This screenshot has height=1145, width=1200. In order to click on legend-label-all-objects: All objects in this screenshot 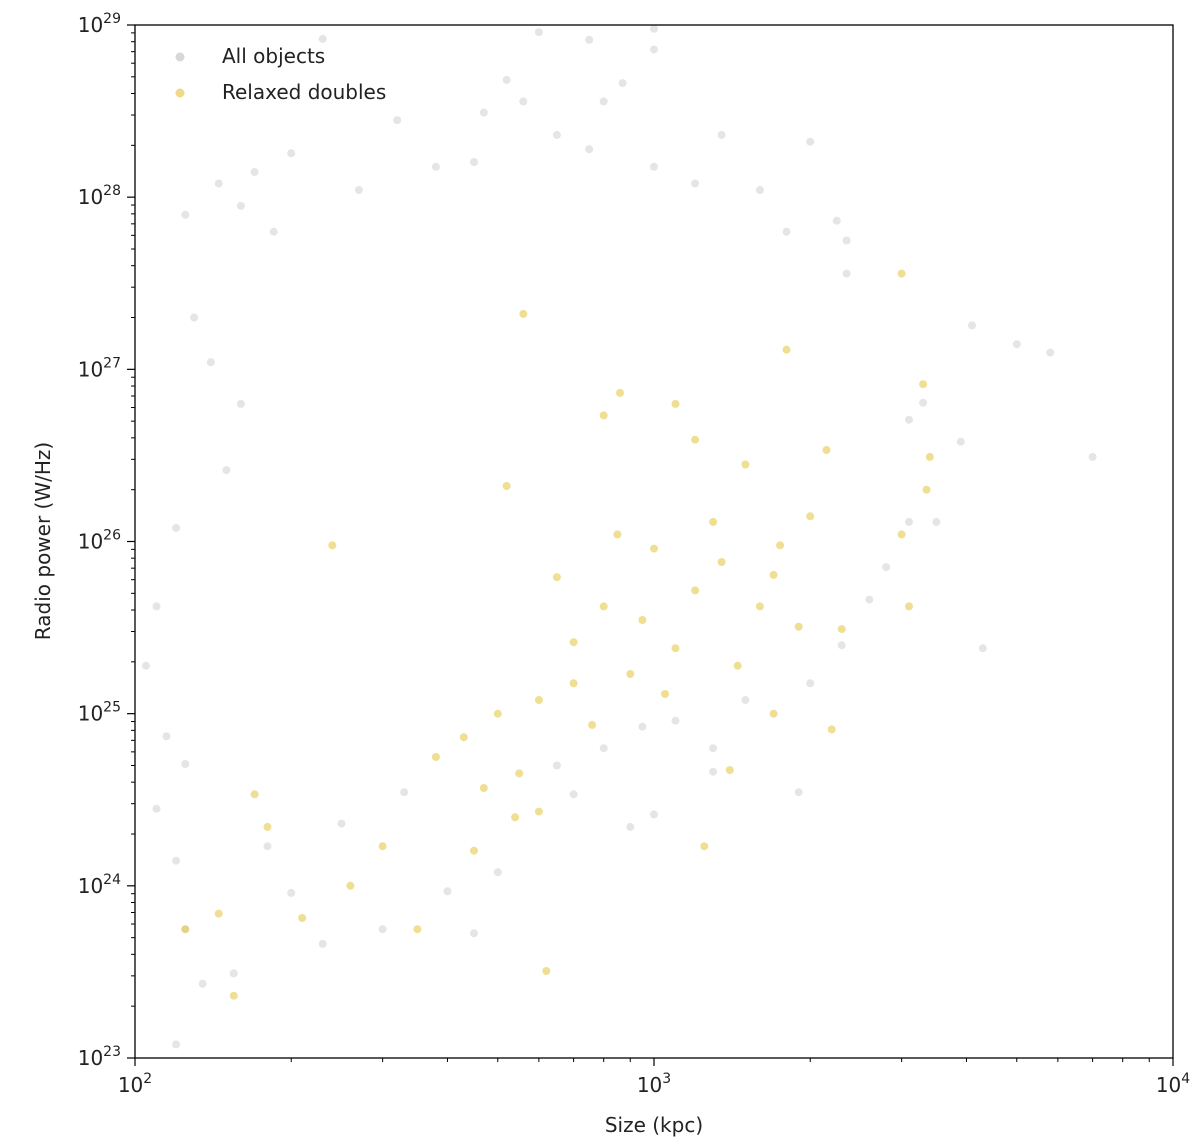, I will do `click(273, 56)`.